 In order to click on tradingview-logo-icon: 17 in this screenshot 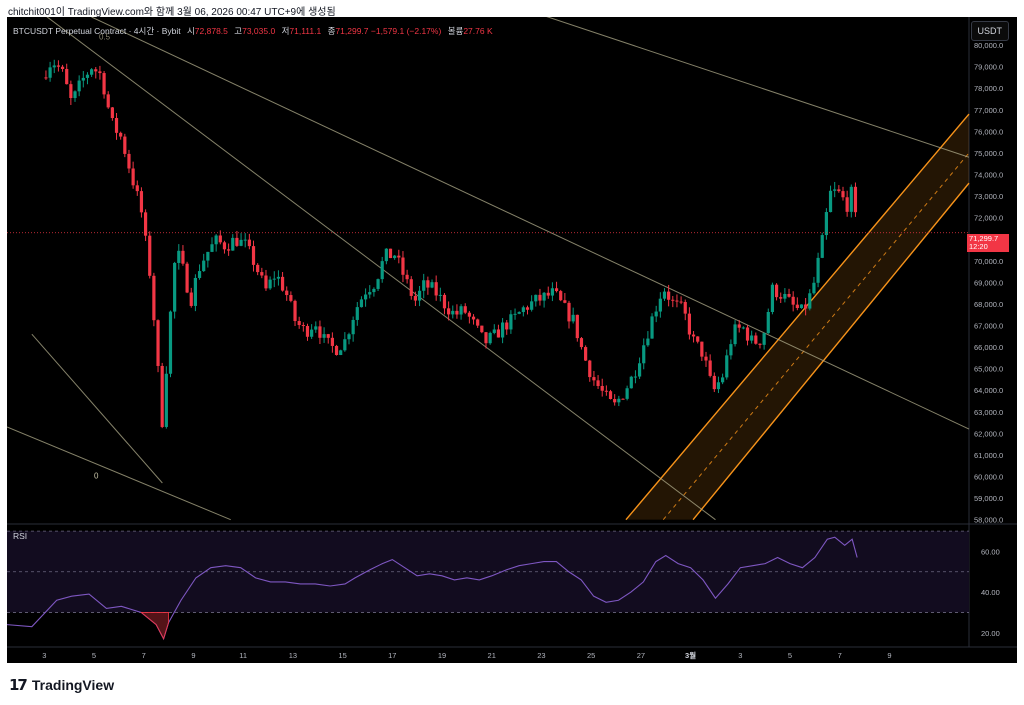, I will do `click(18, 685)`.